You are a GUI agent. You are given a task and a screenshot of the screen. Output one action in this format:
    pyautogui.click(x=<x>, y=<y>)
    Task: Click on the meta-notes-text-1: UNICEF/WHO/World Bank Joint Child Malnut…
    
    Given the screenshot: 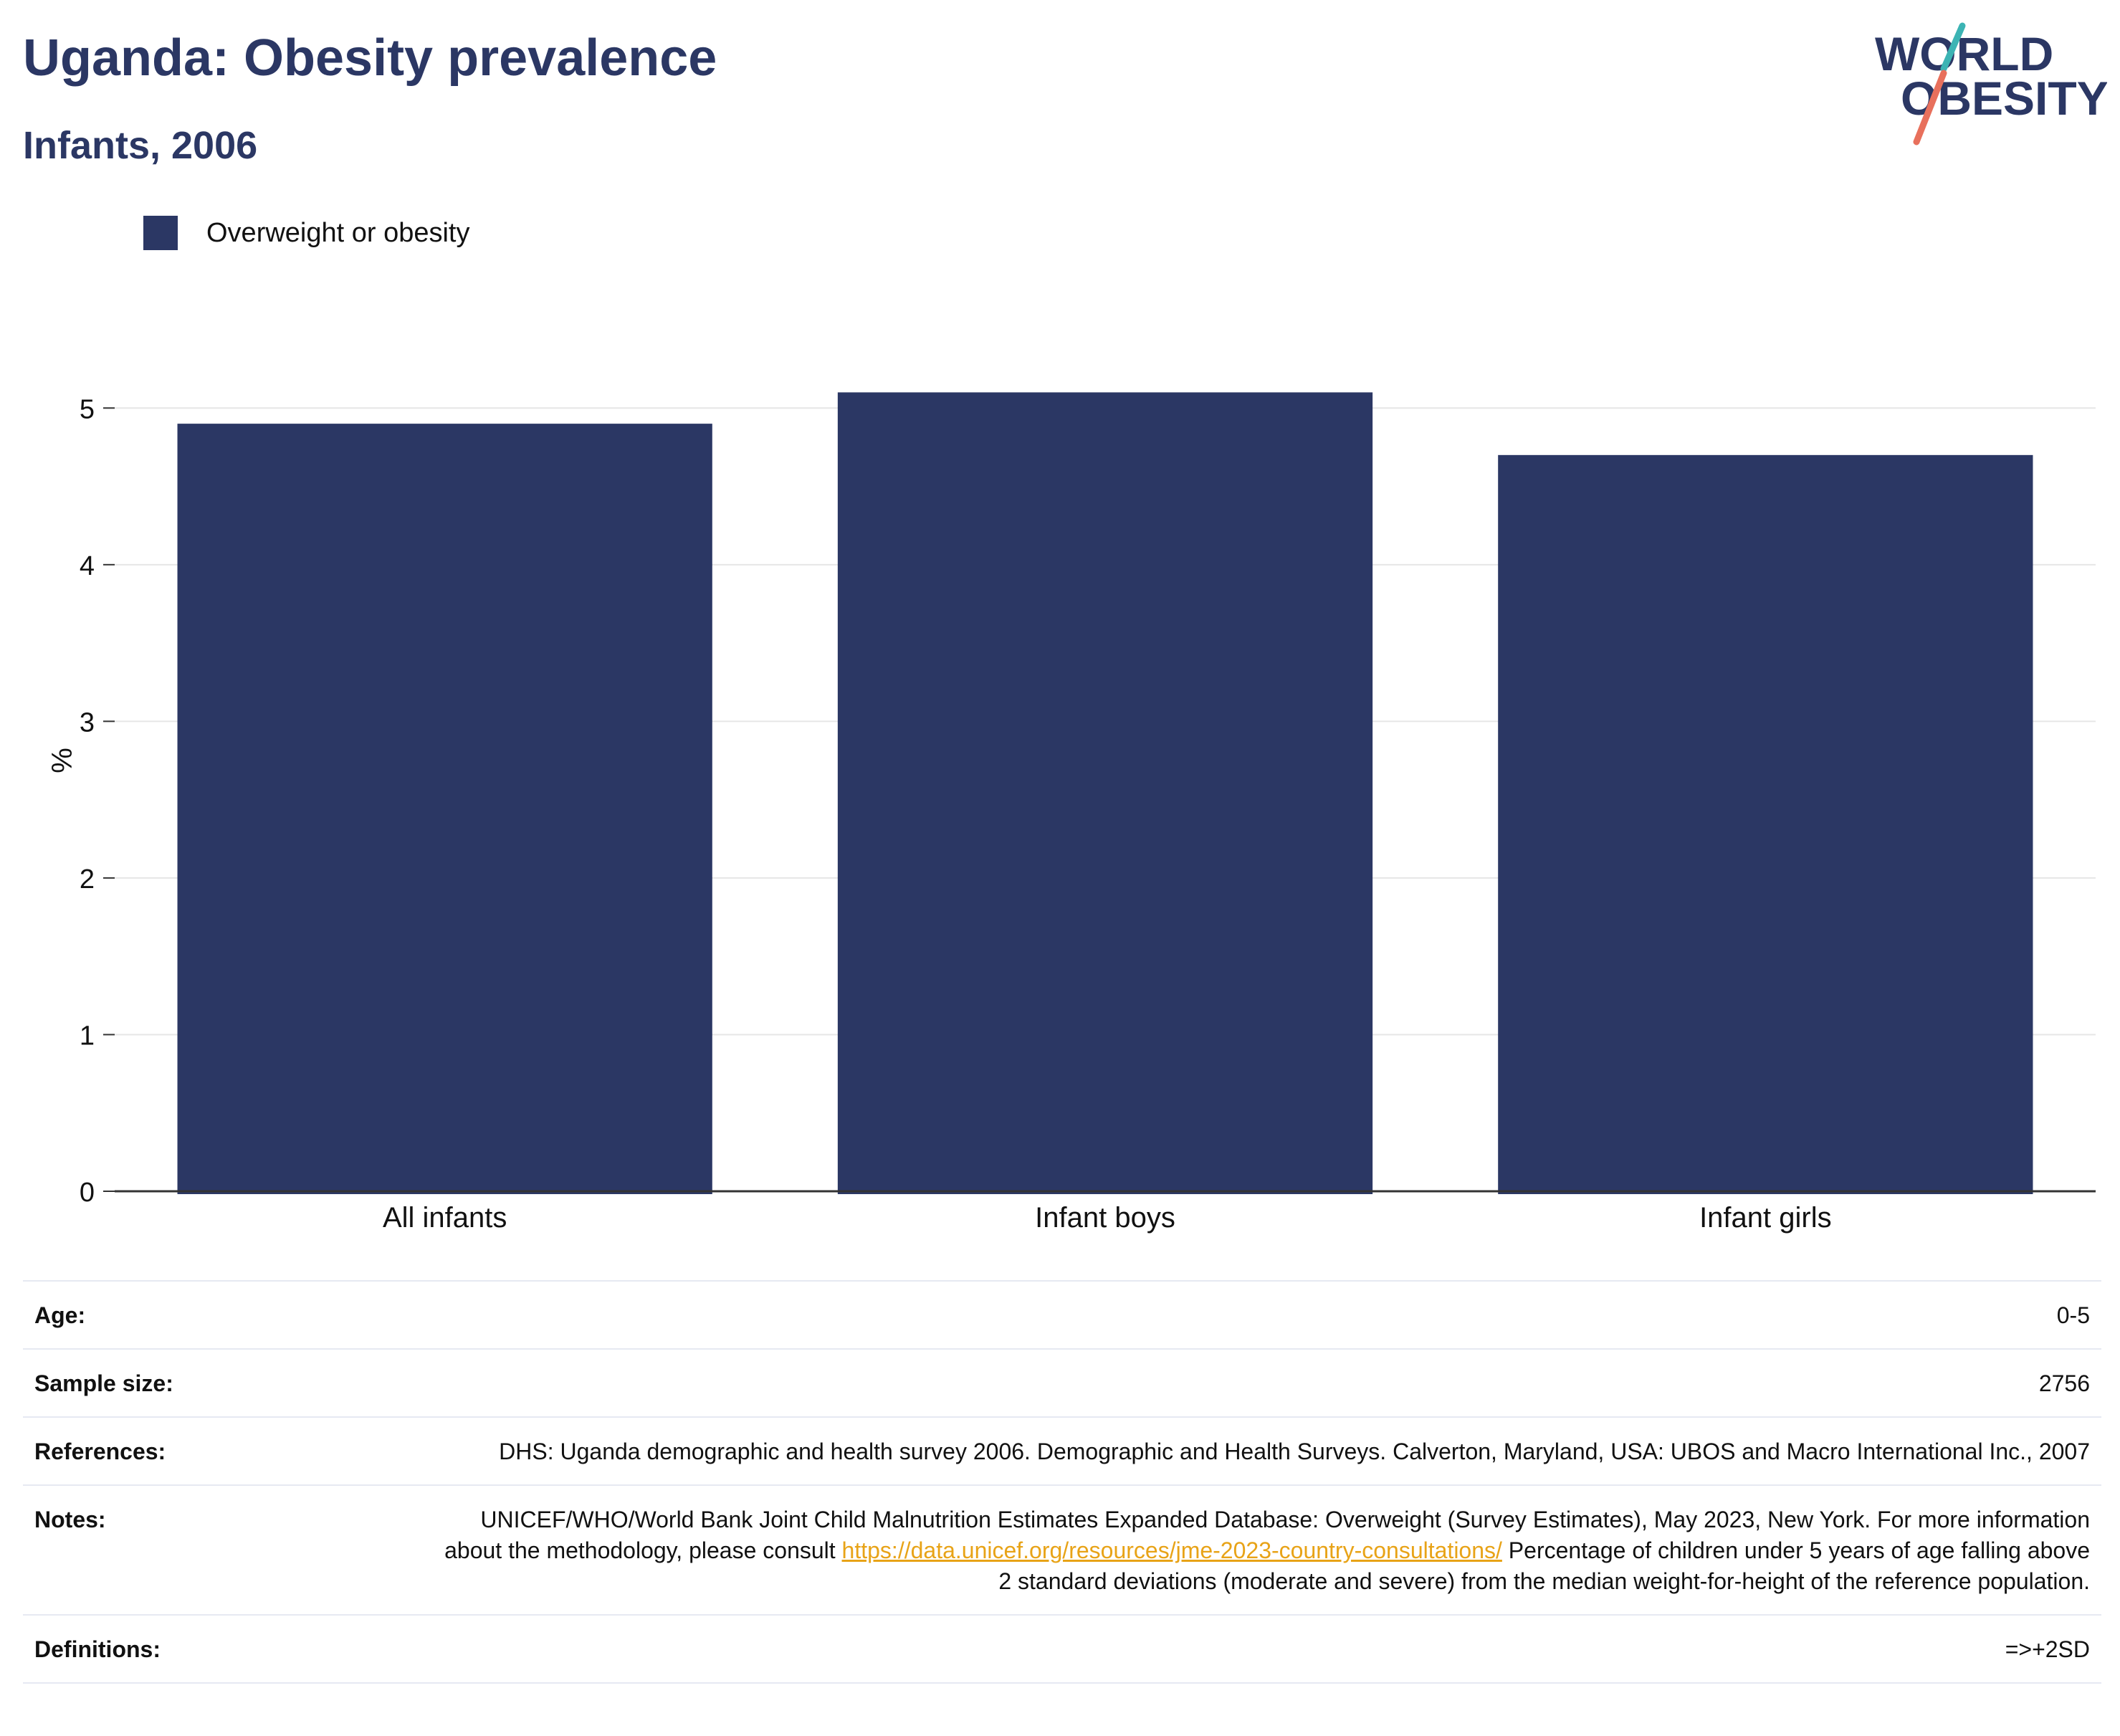 What is the action you would take?
    pyautogui.click(x=1267, y=1535)
    